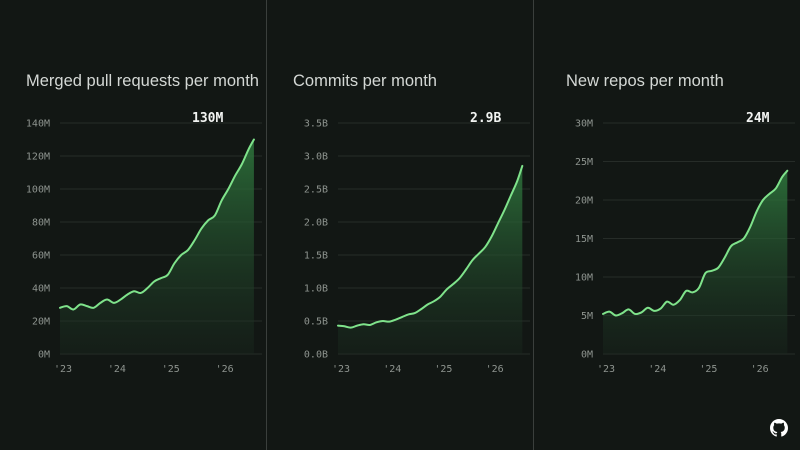  Describe the element at coordinates (587, 316) in the screenshot. I see `y-tick-label: 5M` at that location.